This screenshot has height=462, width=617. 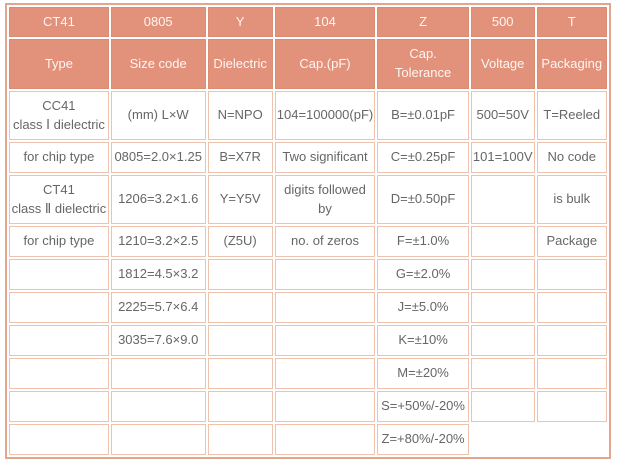 I want to click on header-packaging: Packaging, so click(x=571, y=64).